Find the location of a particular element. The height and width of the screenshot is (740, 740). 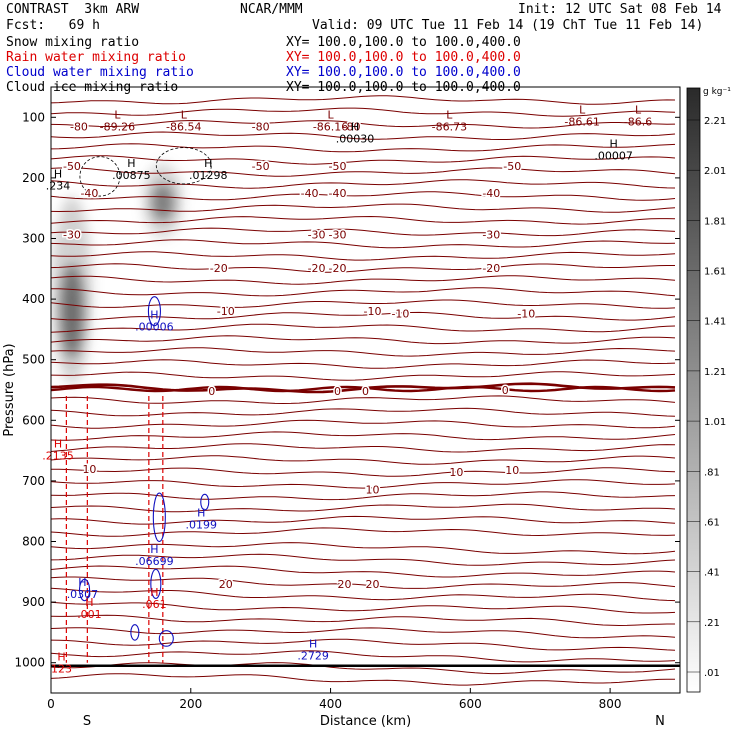

y-tick-label: 600 is located at coordinates (33, 420).